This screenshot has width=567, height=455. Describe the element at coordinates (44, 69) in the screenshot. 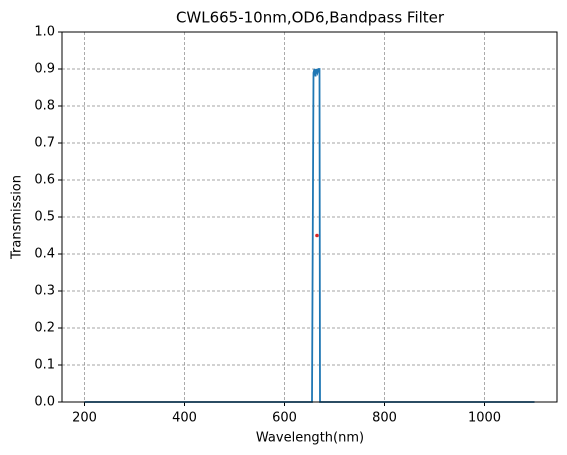

I see `y-tick-label: 0.9` at that location.